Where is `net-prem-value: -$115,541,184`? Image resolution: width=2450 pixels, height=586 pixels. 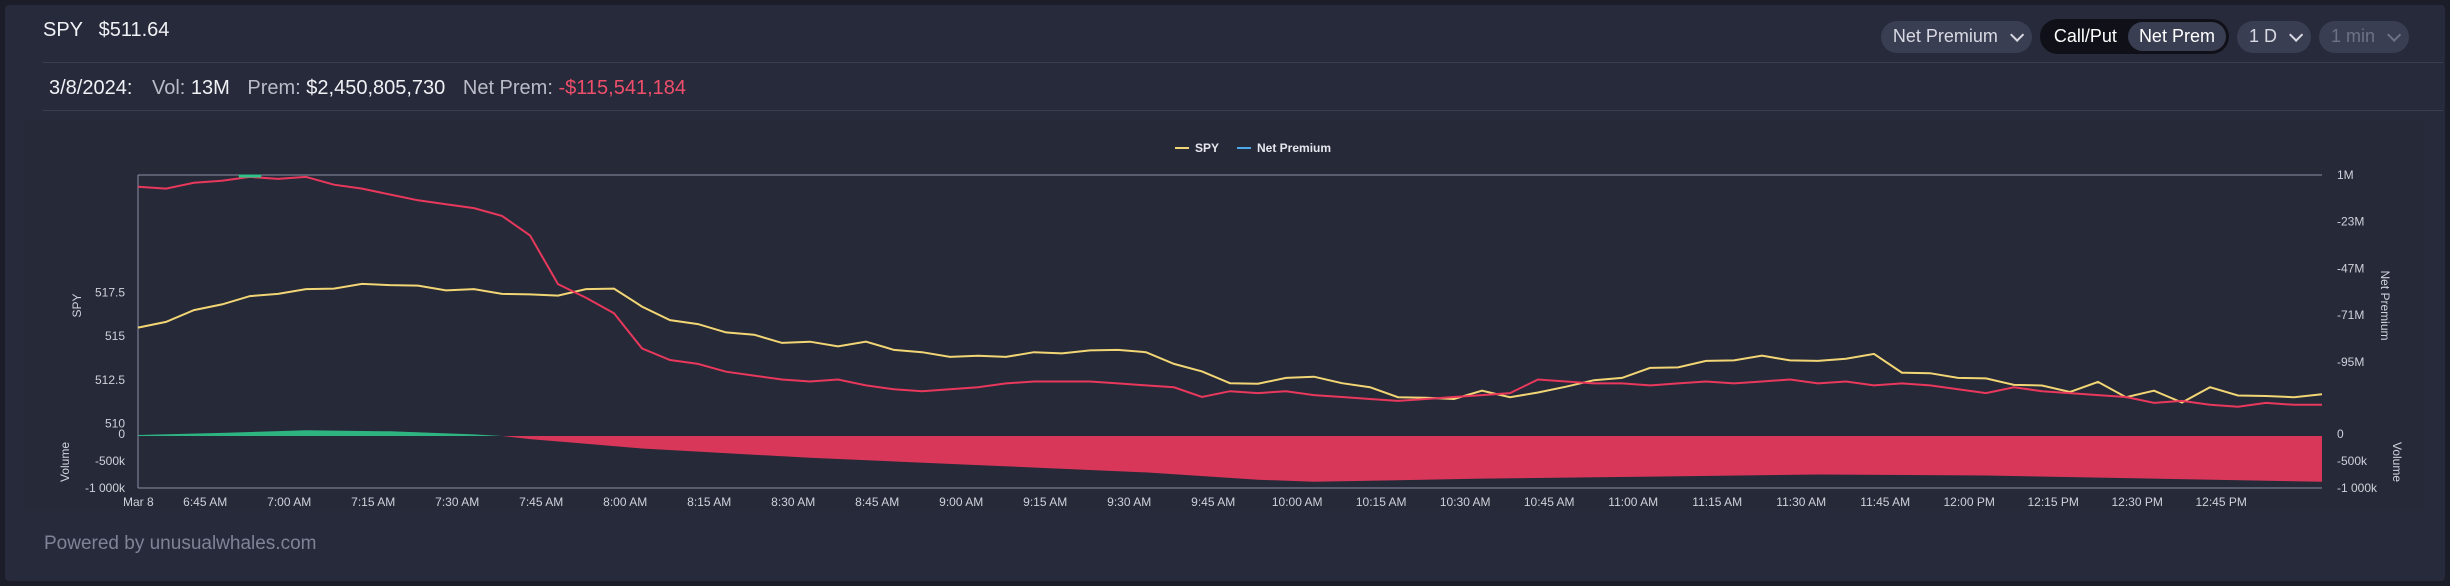 net-prem-value: -$115,541,184 is located at coordinates (622, 88).